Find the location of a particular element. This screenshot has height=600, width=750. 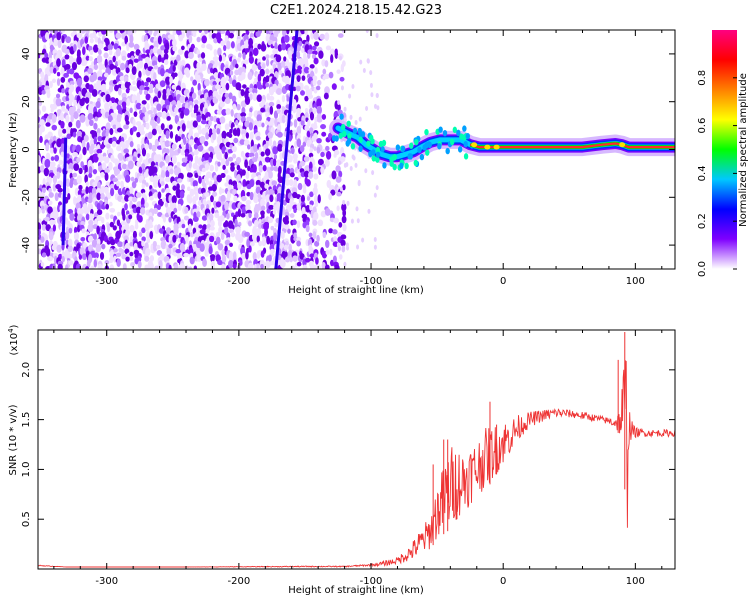

x-tick-label: -300 is located at coordinates (106, 581).